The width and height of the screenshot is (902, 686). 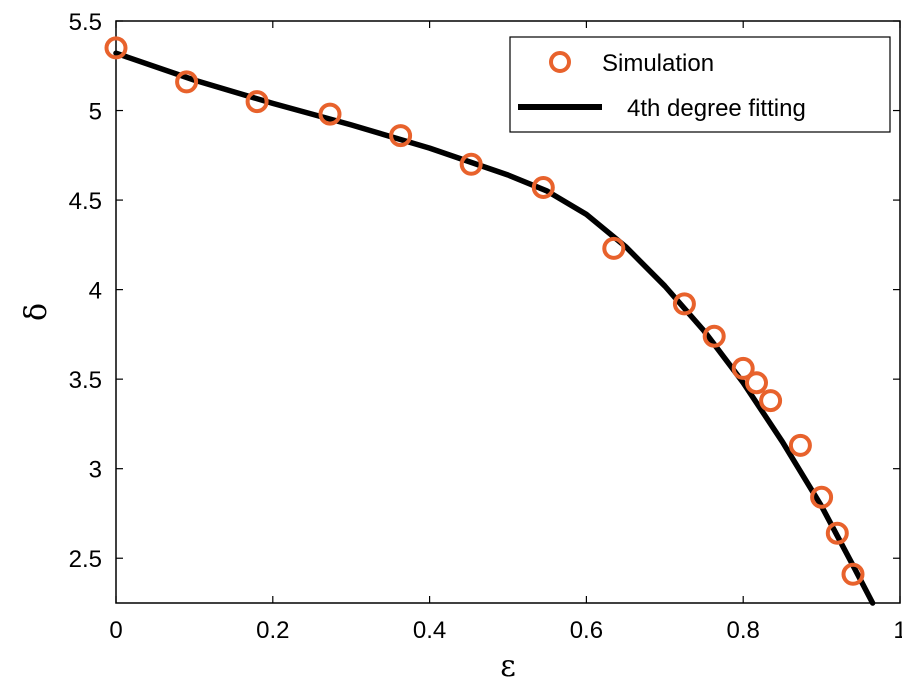 What do you see at coordinates (85, 22) in the screenshot?
I see `y-tick-label: 5.5` at bounding box center [85, 22].